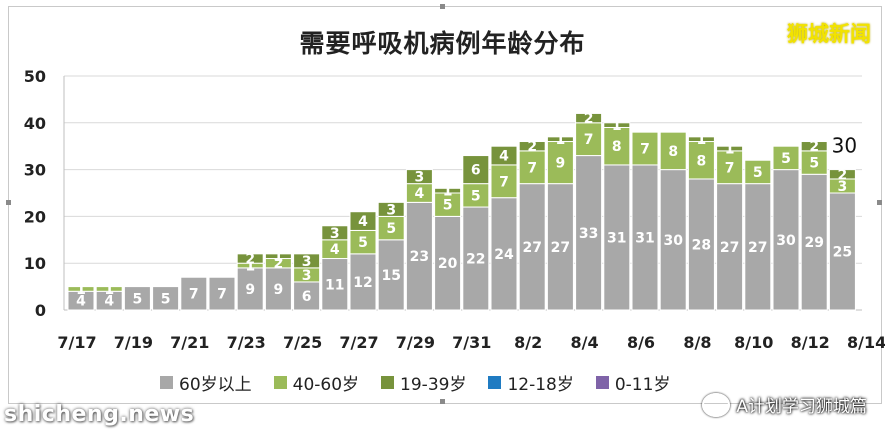  I want to click on resize-handle-left, so click(8, 202).